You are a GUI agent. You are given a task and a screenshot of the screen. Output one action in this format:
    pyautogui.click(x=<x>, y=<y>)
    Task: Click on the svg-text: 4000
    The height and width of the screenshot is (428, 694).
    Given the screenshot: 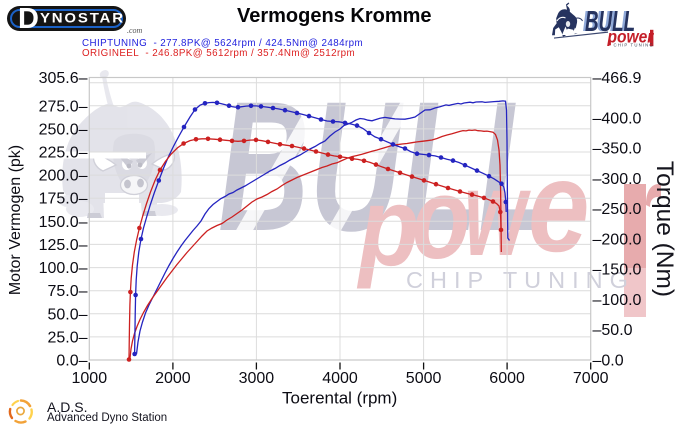 What is the action you would take?
    pyautogui.click(x=340, y=378)
    